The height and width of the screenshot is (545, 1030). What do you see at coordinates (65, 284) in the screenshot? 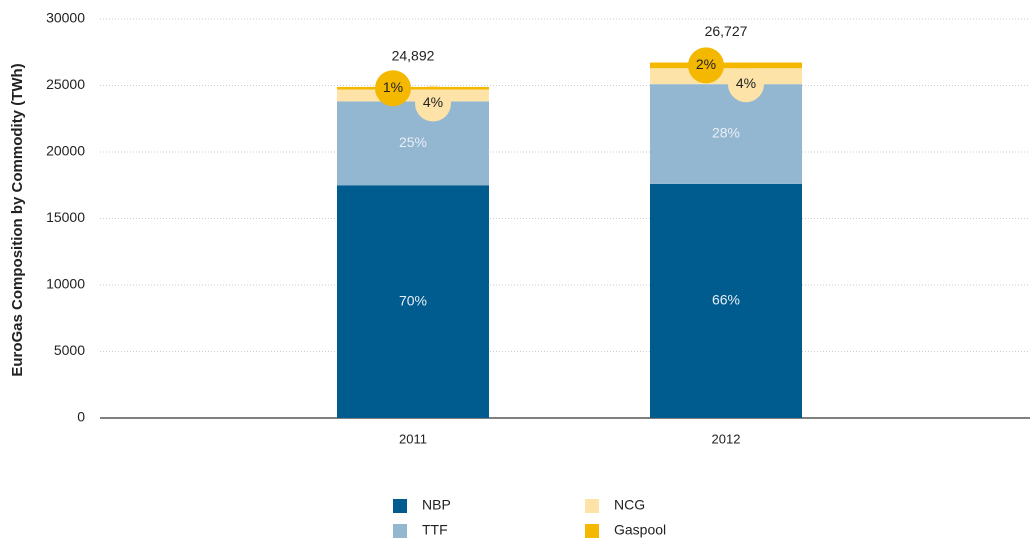
I see `y-tick-label: 10000` at bounding box center [65, 284].